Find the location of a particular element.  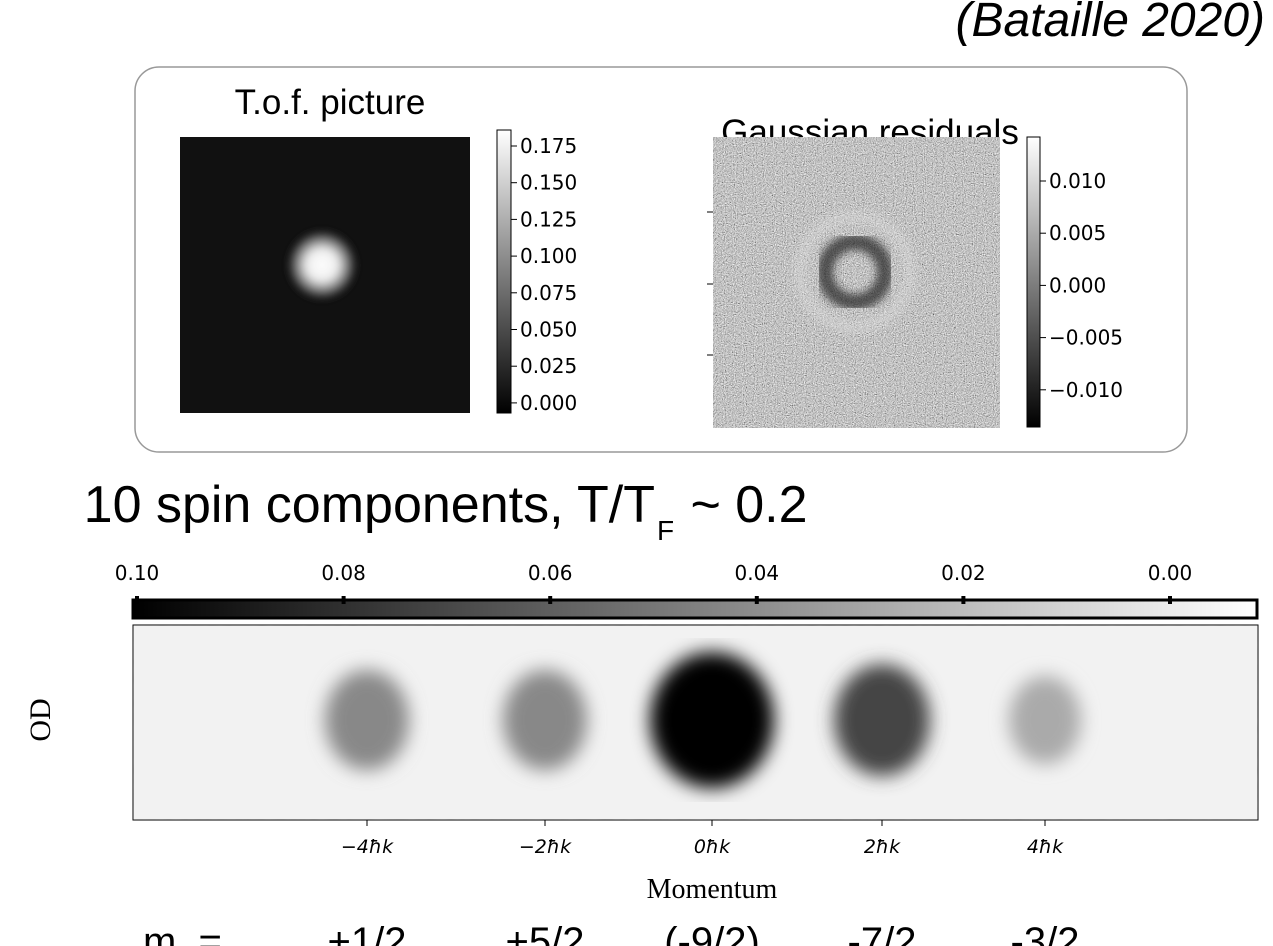

main-title-subscript: F is located at coordinates (665, 530).